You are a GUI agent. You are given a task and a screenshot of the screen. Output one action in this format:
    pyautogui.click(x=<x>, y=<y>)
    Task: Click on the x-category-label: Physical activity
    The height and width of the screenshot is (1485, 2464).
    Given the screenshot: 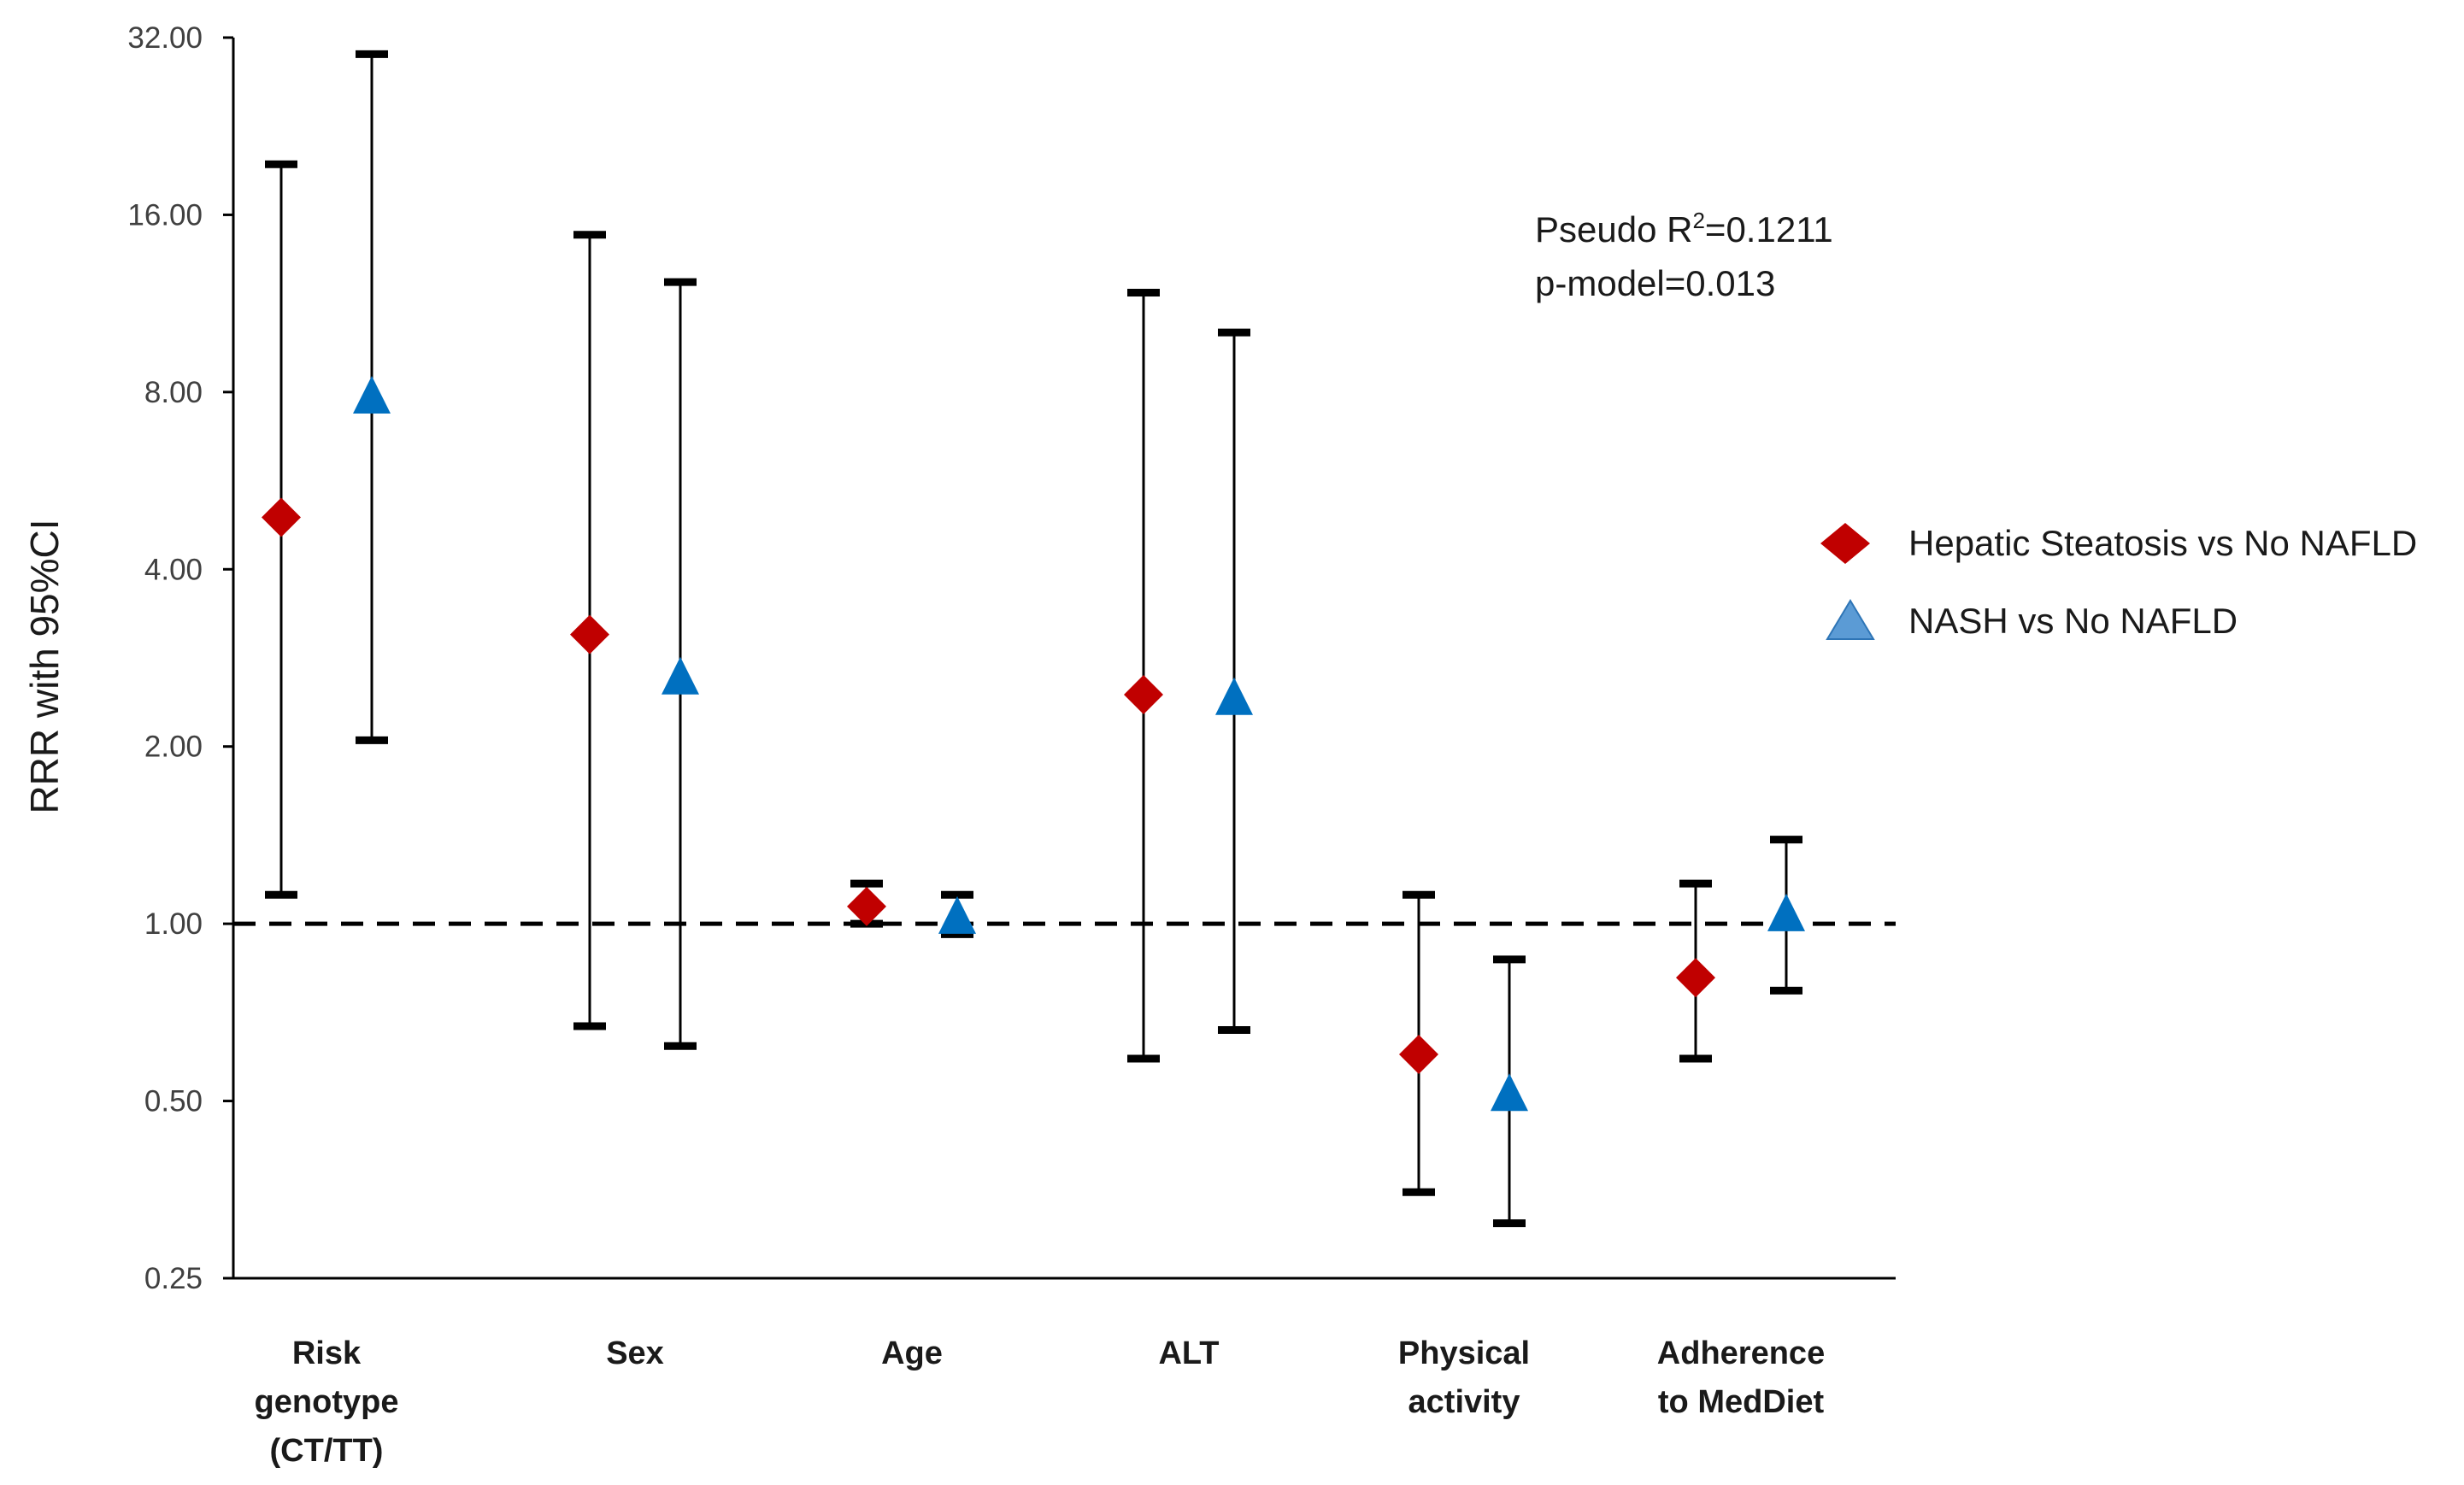 What is the action you would take?
    pyautogui.click(x=1464, y=1377)
    